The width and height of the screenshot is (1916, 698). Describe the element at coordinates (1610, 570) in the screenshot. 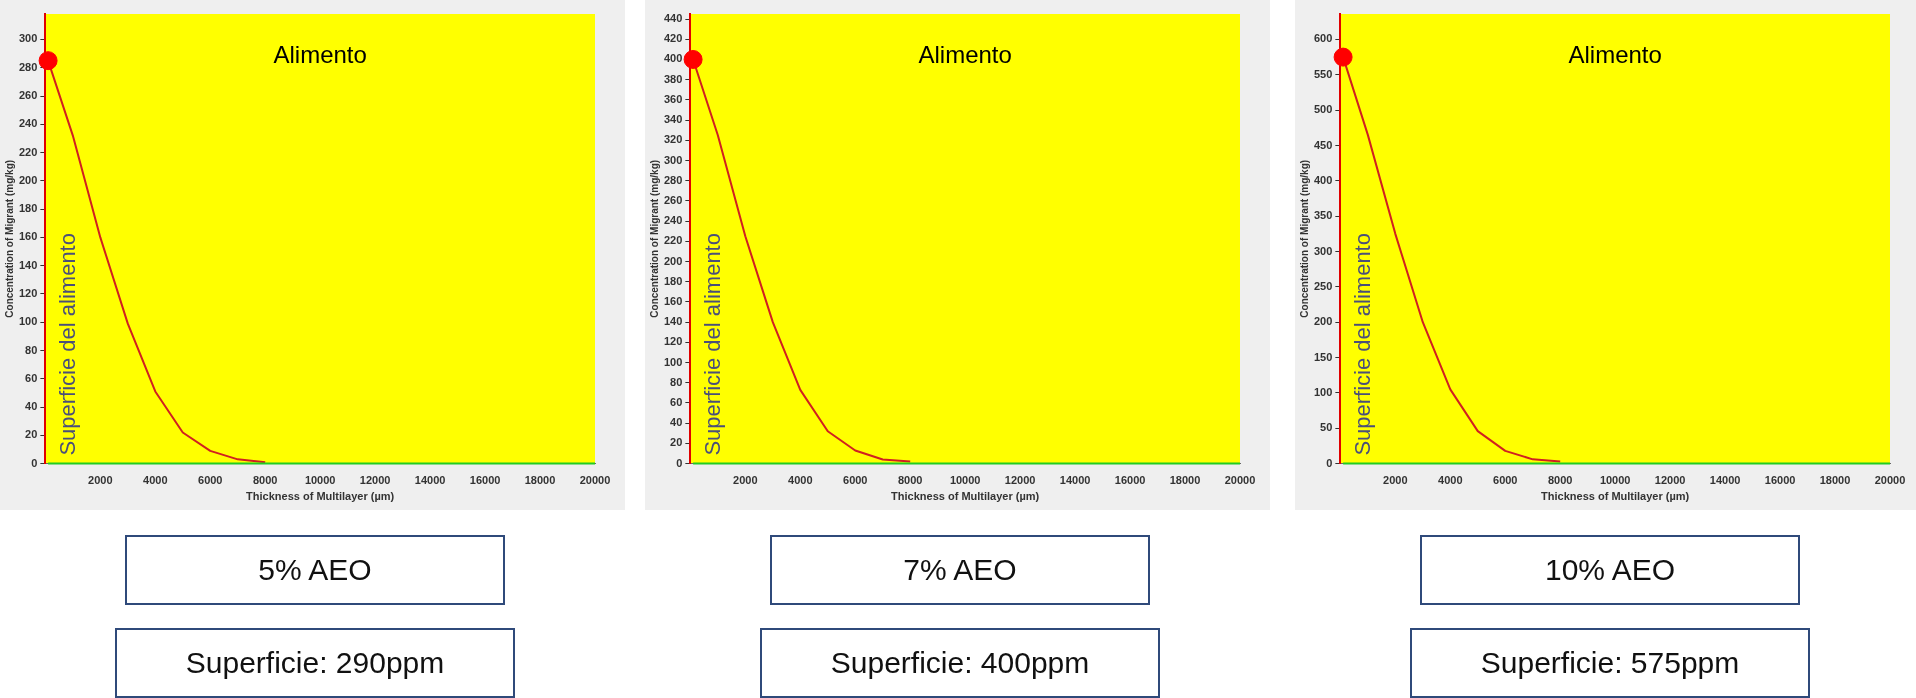

I see `text: 10% AEO` at that location.